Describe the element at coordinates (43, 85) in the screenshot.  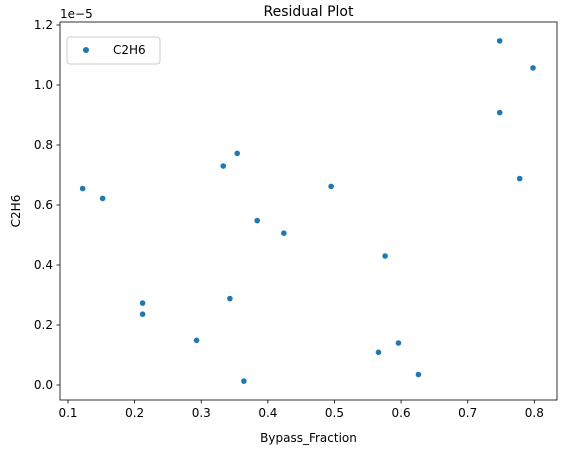
I see `y-tick-label: 1.0` at that location.